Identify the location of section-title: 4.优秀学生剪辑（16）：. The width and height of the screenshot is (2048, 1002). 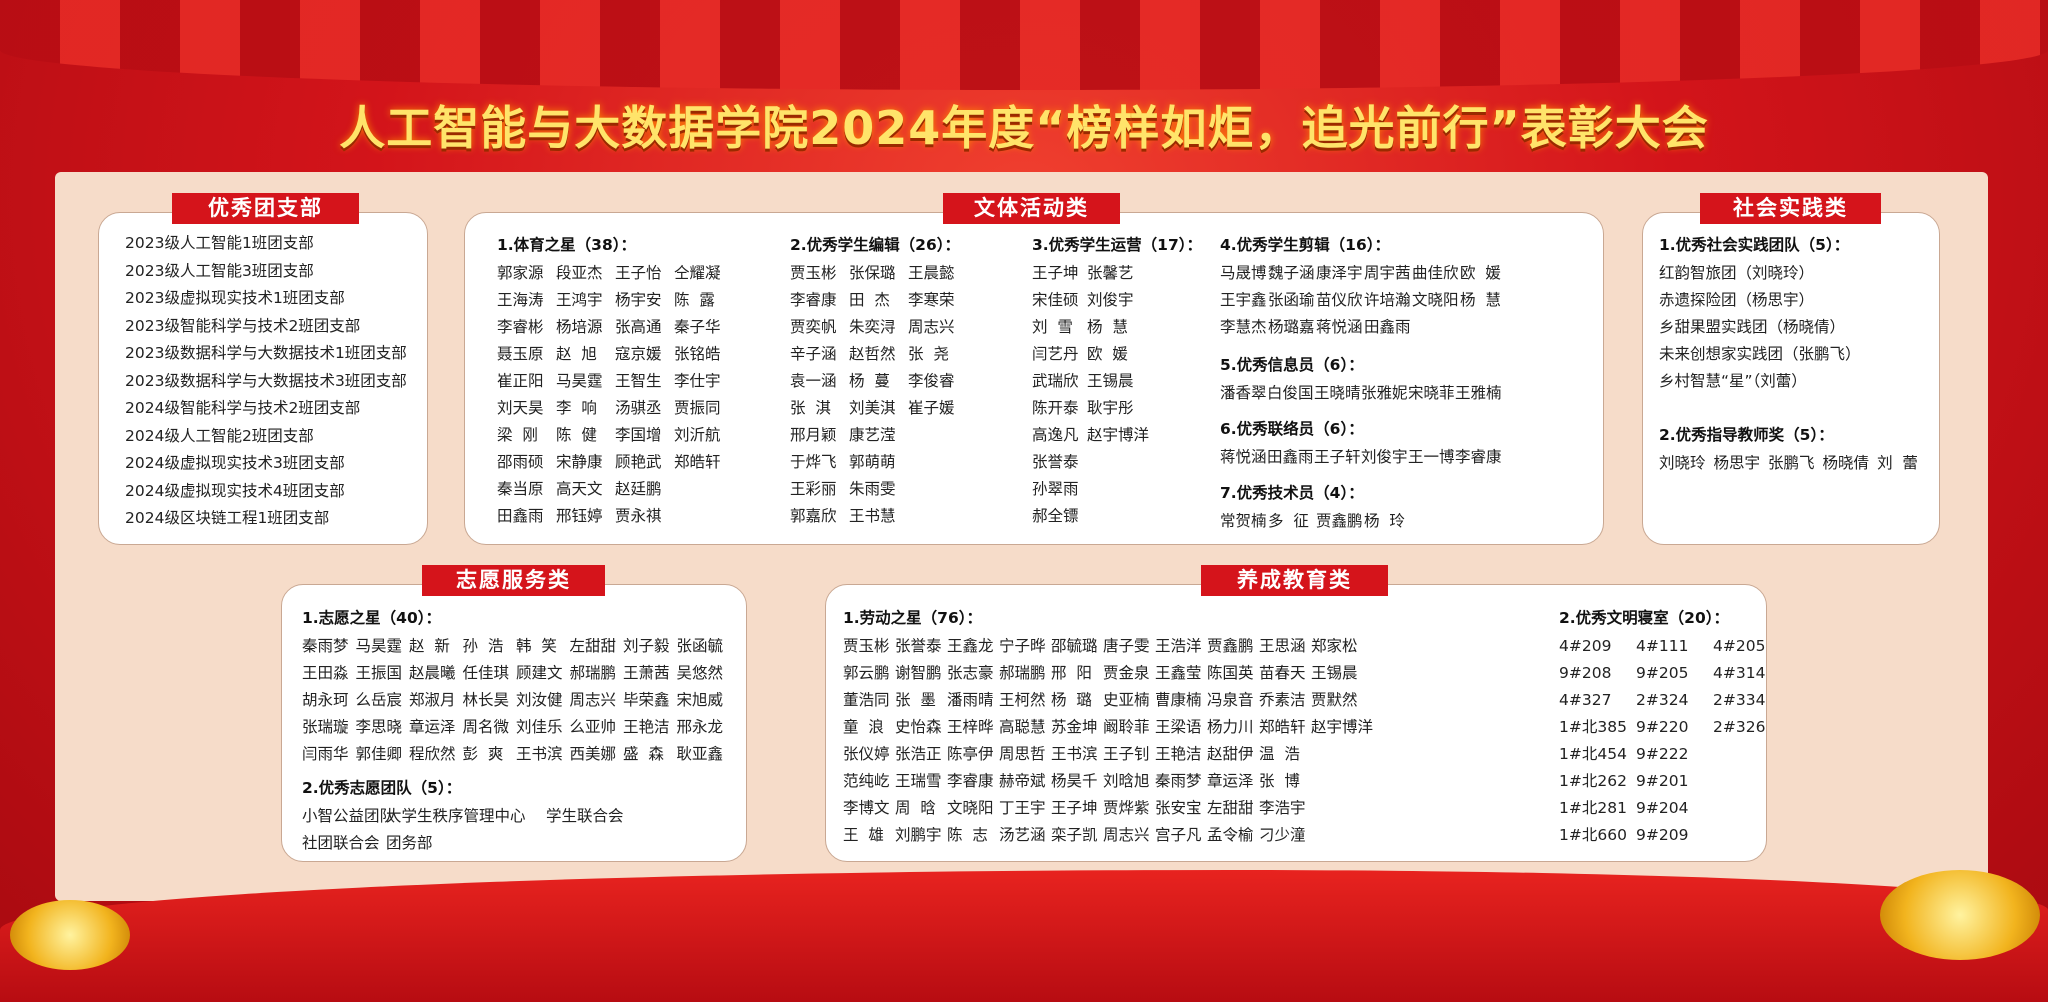
(1305, 245).